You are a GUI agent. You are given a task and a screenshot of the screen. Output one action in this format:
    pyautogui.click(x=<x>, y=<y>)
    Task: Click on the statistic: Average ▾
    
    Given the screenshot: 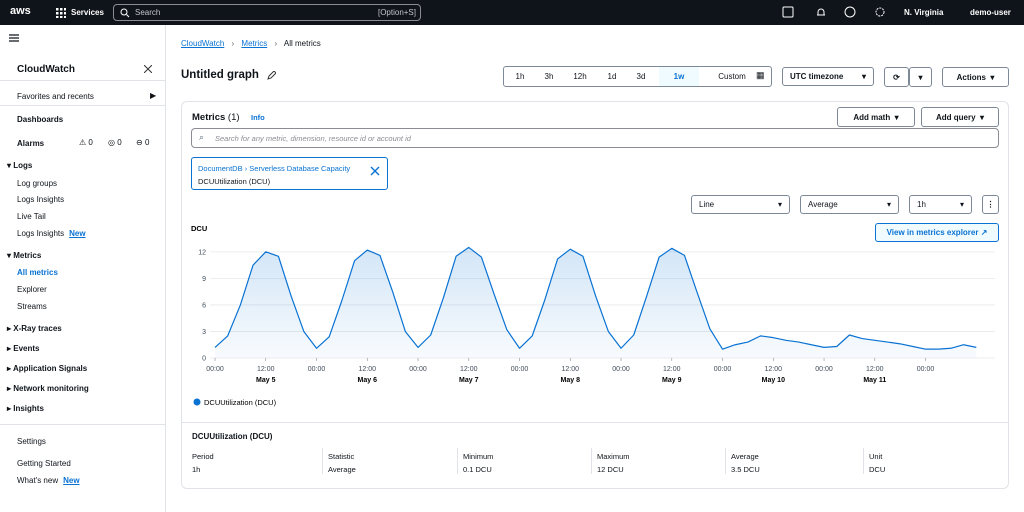 What is the action you would take?
    pyautogui.click(x=849, y=204)
    